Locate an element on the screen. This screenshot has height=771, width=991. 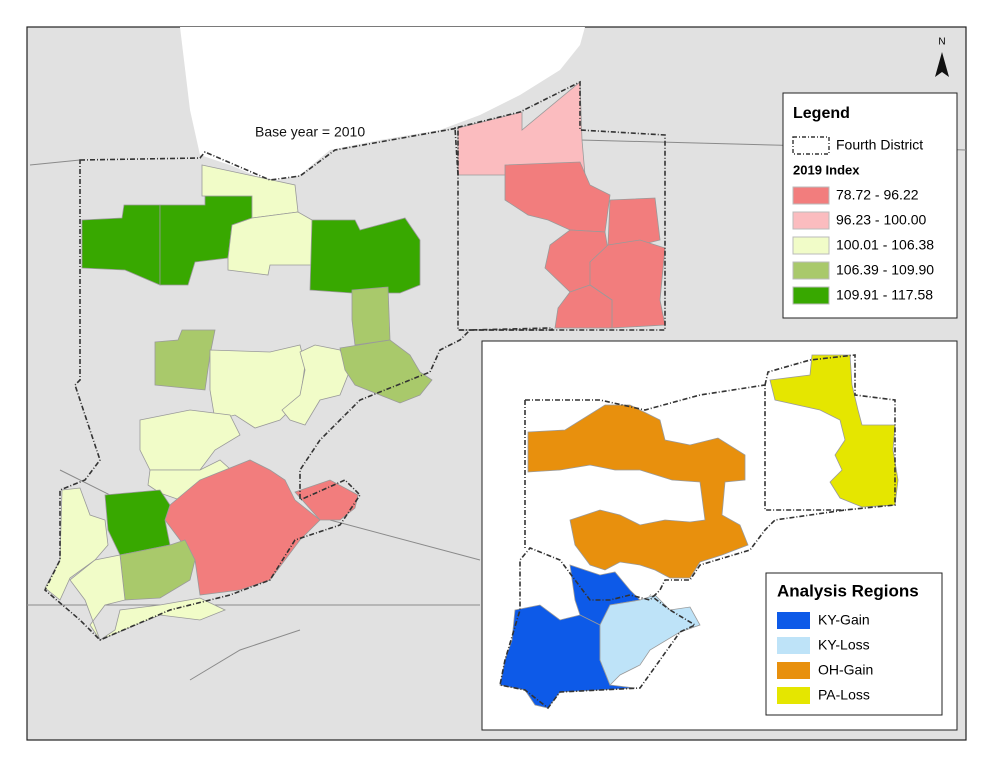
legend-label: KY-Gain is located at coordinates (844, 620).